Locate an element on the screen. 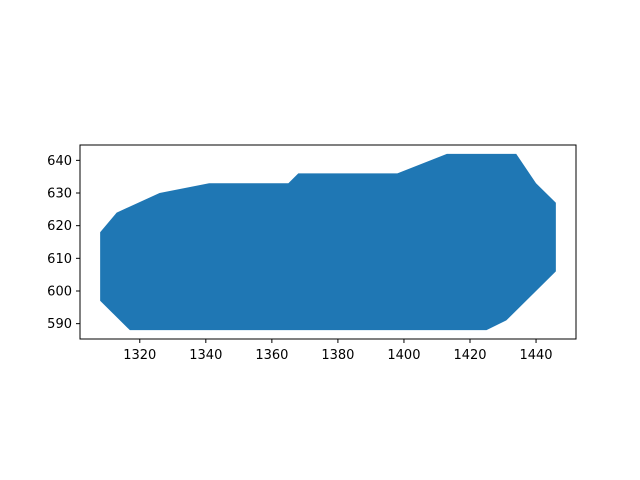 The height and width of the screenshot is (480, 640). y-tick-label: 590 is located at coordinates (59, 324).